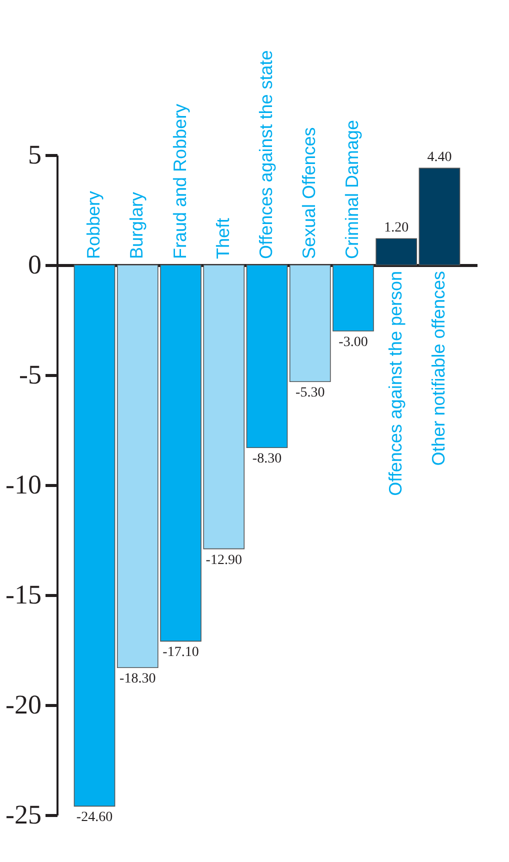 This screenshot has height=862, width=509. Describe the element at coordinates (395, 383) in the screenshot. I see `x-tick-label: Offences against the person` at that location.